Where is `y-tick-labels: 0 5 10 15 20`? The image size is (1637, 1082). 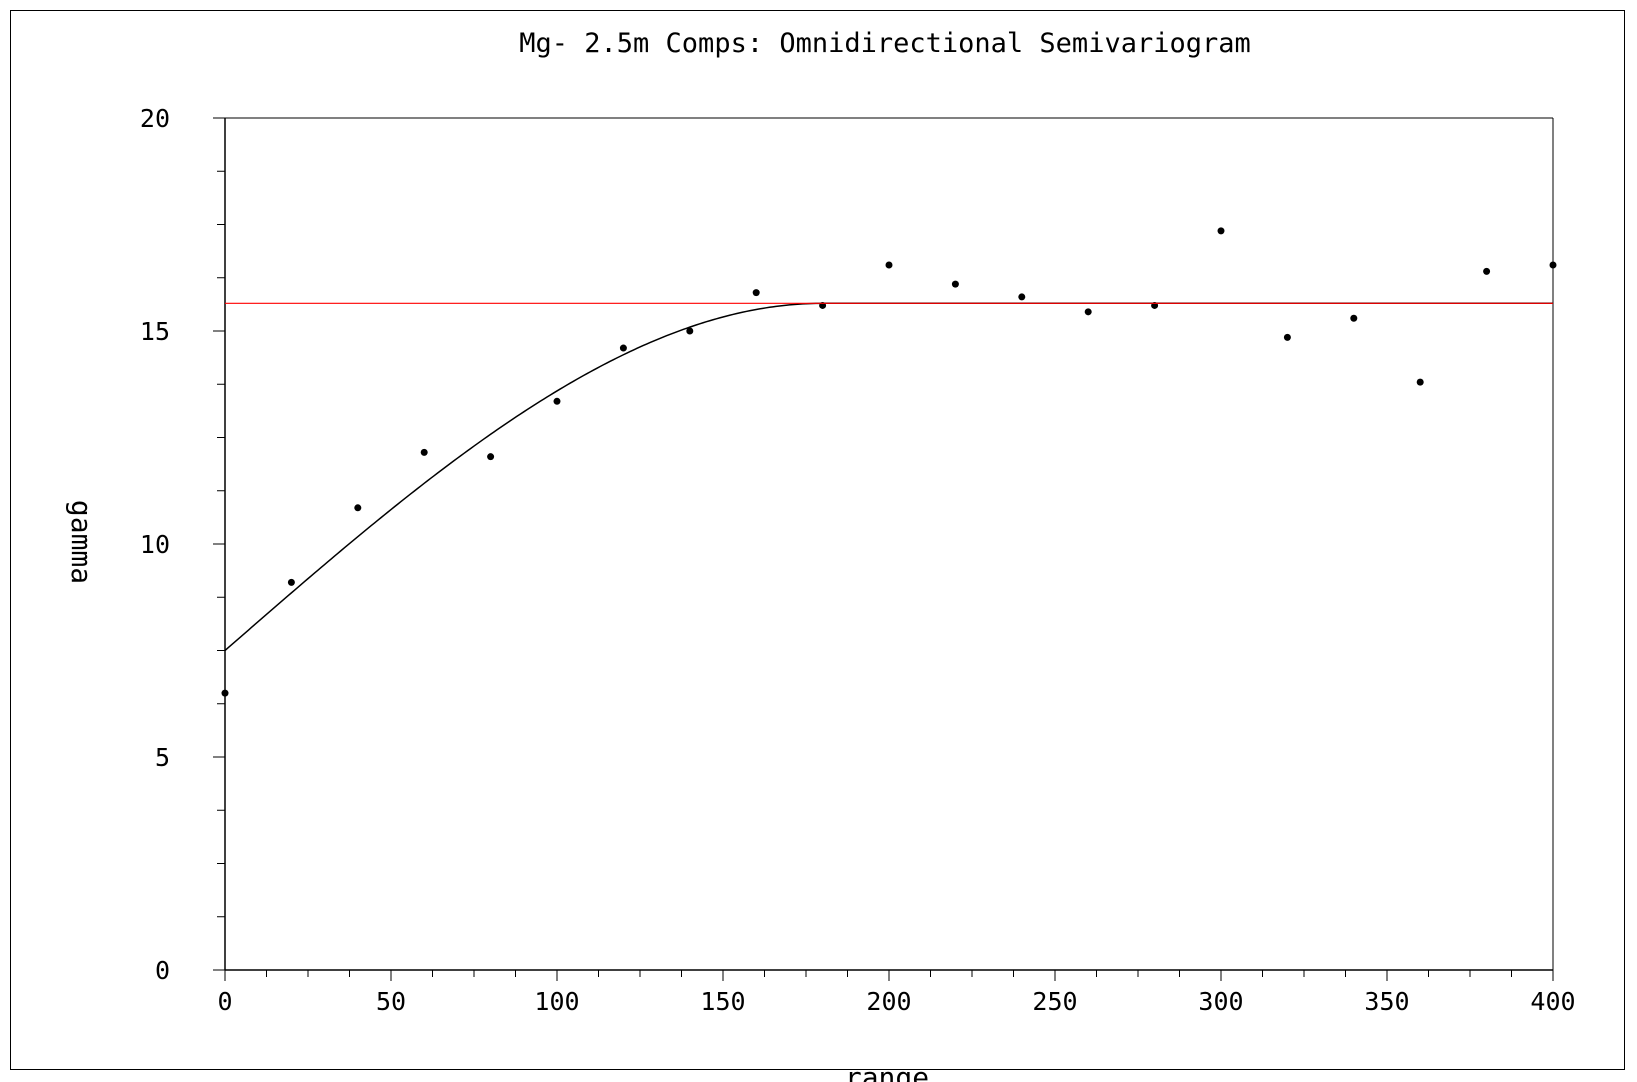
y-tick-labels: 0 5 10 15 20 is located at coordinates (155, 544).